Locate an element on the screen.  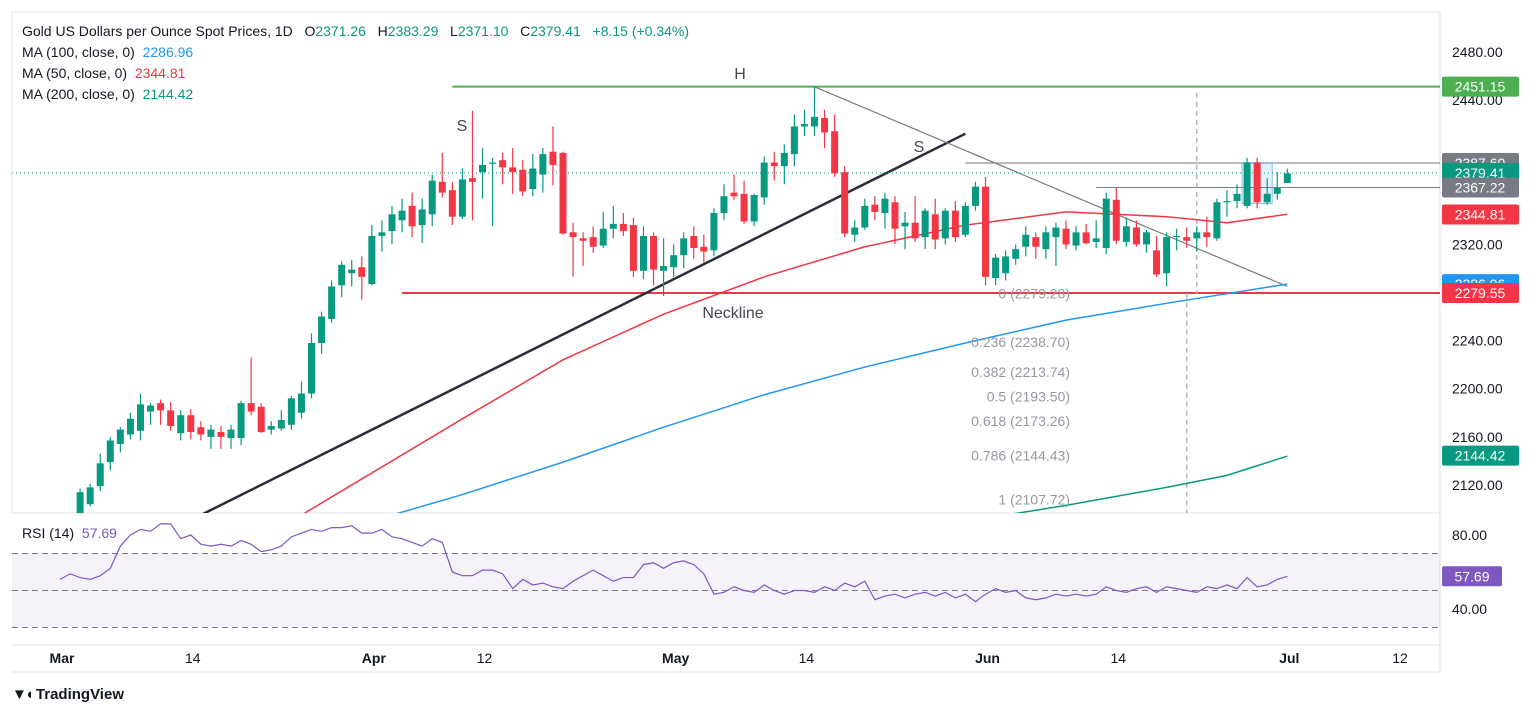
ma-line is located at coordinates (1150, 484).